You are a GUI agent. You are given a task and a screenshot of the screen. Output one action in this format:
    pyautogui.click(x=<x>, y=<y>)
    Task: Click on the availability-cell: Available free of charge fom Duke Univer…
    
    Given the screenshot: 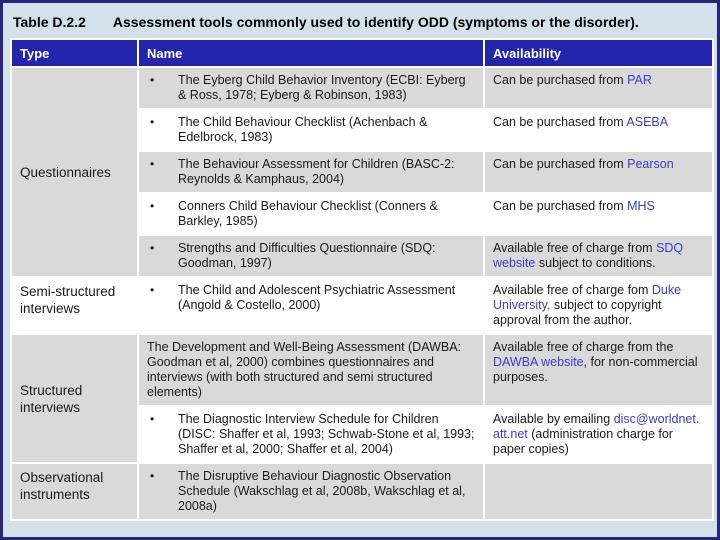 What is the action you would take?
    pyautogui.click(x=598, y=305)
    